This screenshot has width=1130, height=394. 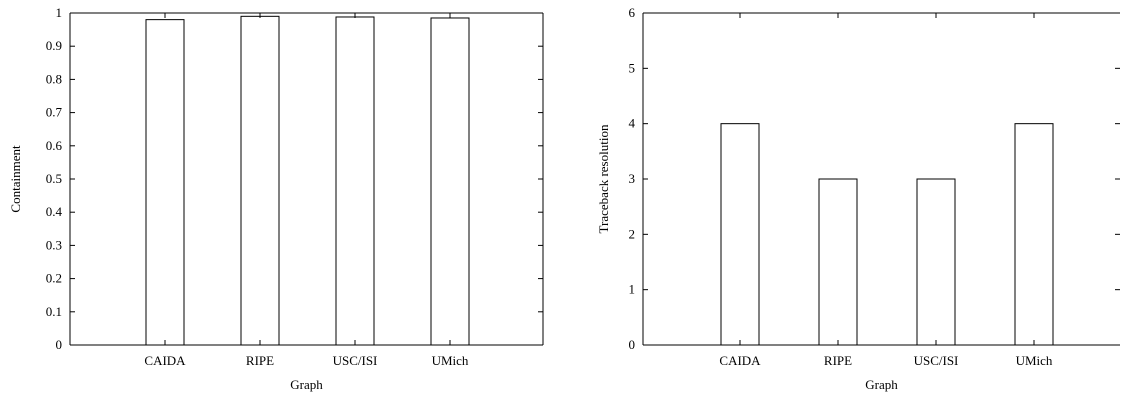 What do you see at coordinates (54, 112) in the screenshot?
I see `y-tick-label: 0.7` at bounding box center [54, 112].